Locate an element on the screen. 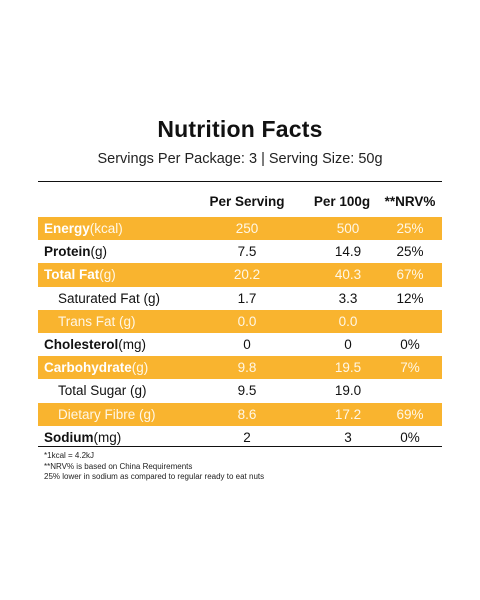 The width and height of the screenshot is (480, 600). nutrient-label: Total Fat (g) is located at coordinates (118, 274).